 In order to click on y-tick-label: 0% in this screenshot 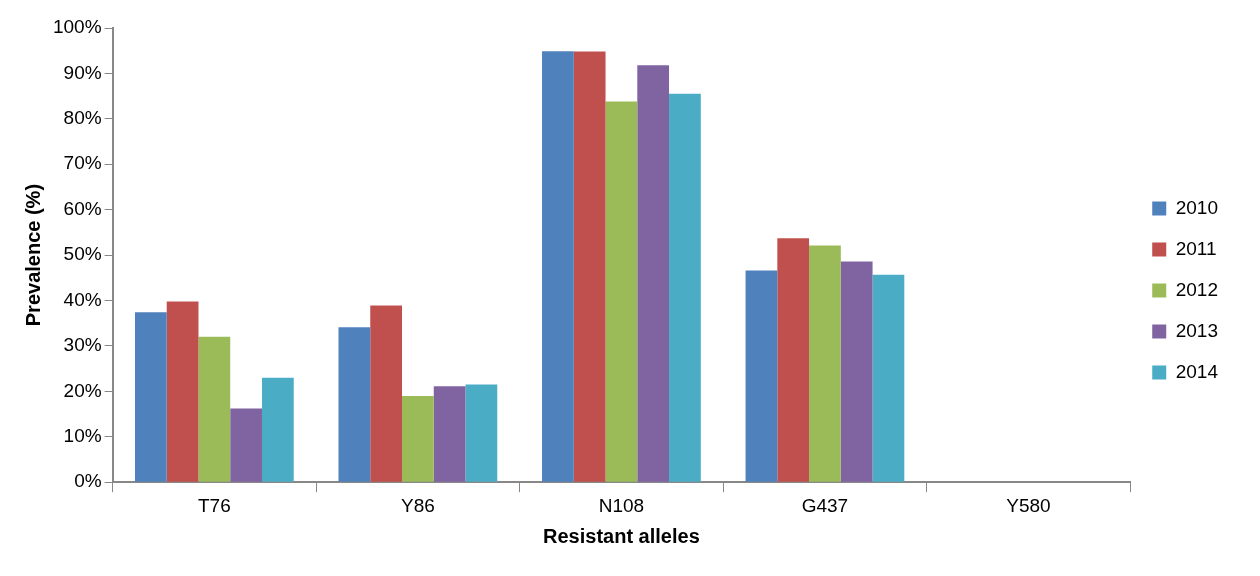, I will do `click(88, 481)`.